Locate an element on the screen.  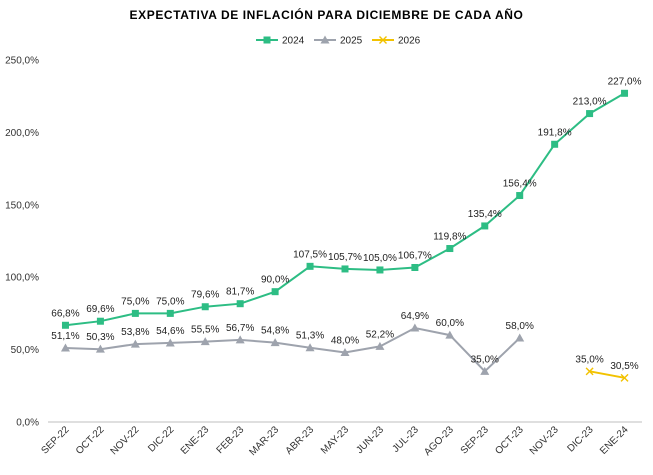
series-2025-data-label: 48,0% is located at coordinates (345, 340).